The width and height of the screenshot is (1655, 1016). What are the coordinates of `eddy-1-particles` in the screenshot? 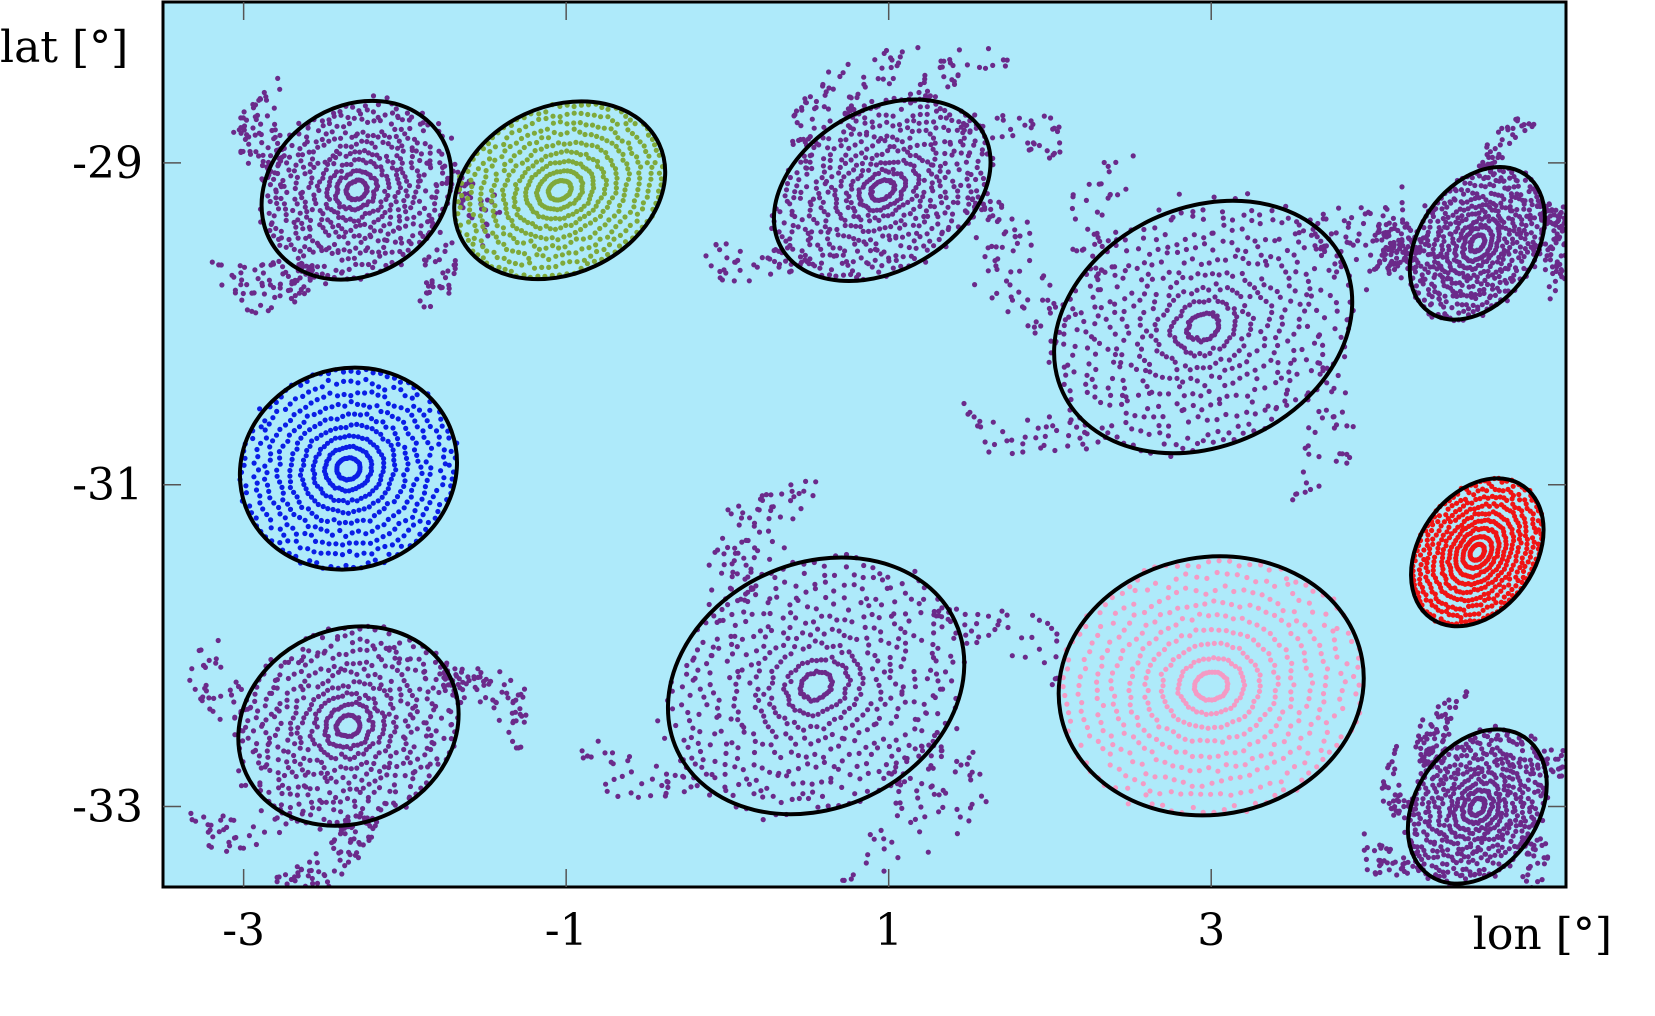 It's located at (356, 195).